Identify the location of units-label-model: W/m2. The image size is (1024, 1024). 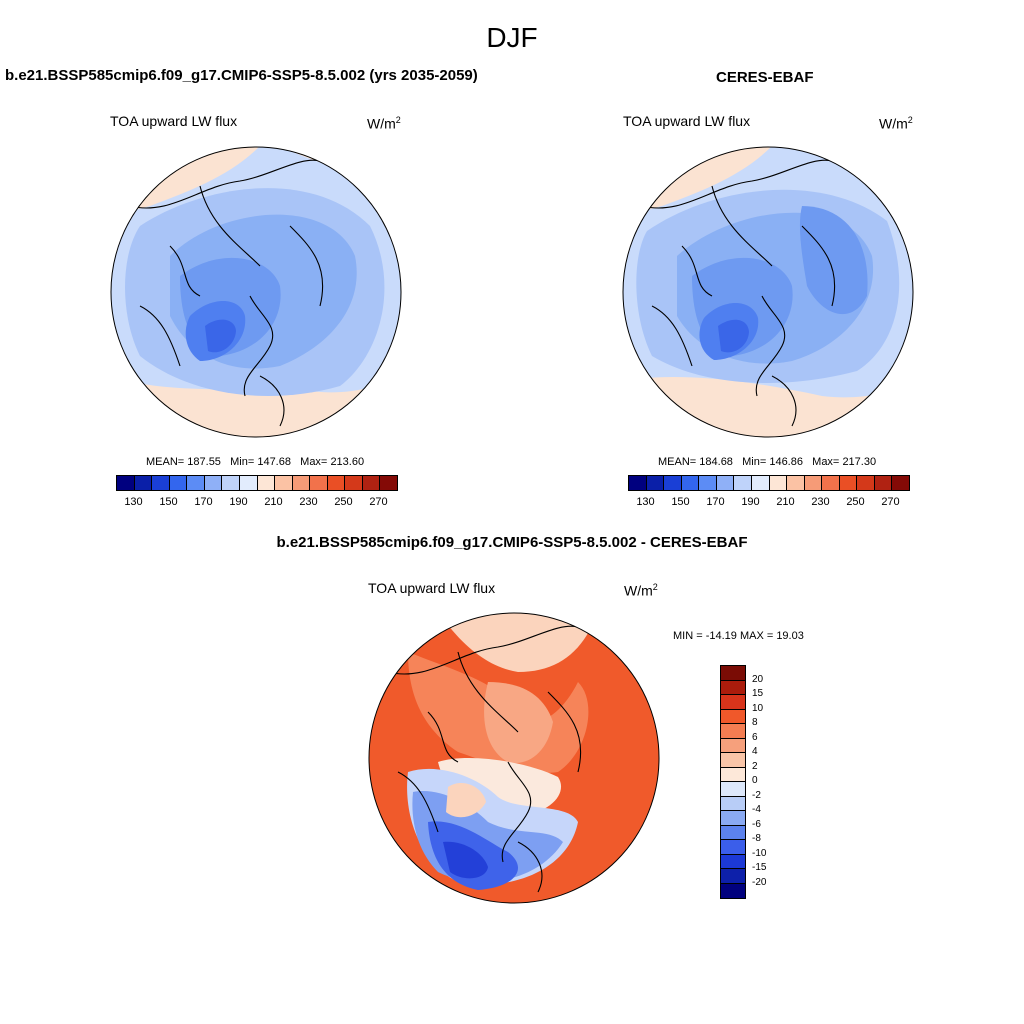
(384, 123).